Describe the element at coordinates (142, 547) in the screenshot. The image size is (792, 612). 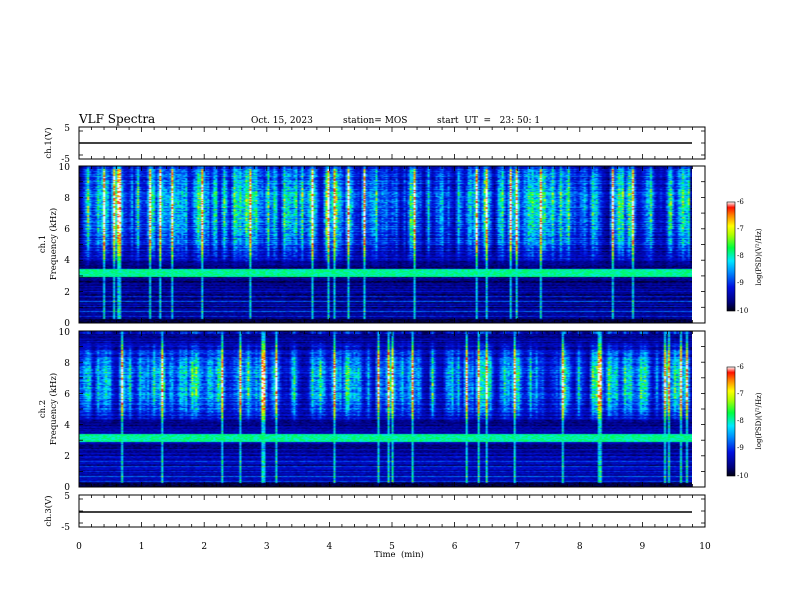
I see `time-tick-label: 1` at that location.